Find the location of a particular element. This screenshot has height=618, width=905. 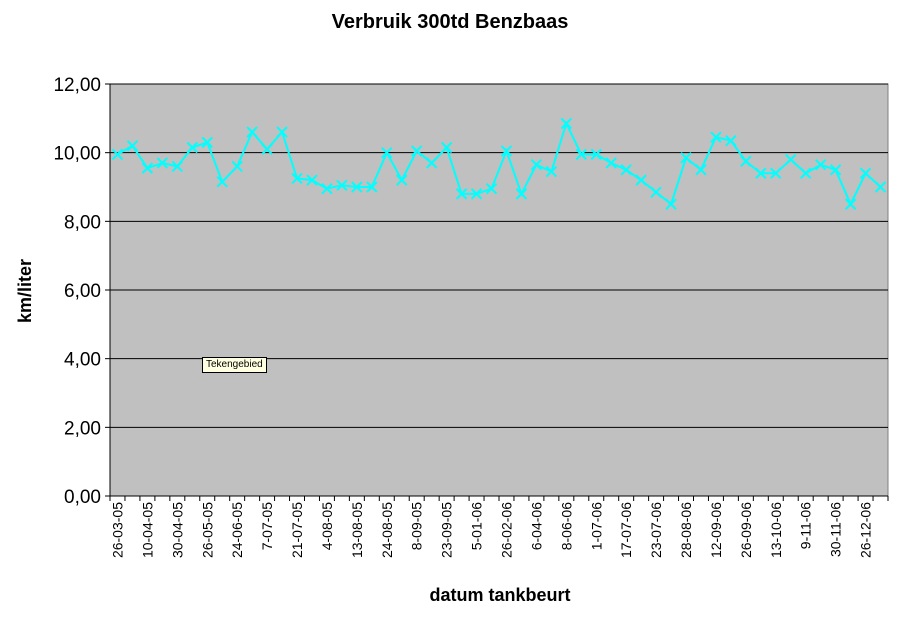

x-axis-label: datum tankbeurt is located at coordinates (499, 595).